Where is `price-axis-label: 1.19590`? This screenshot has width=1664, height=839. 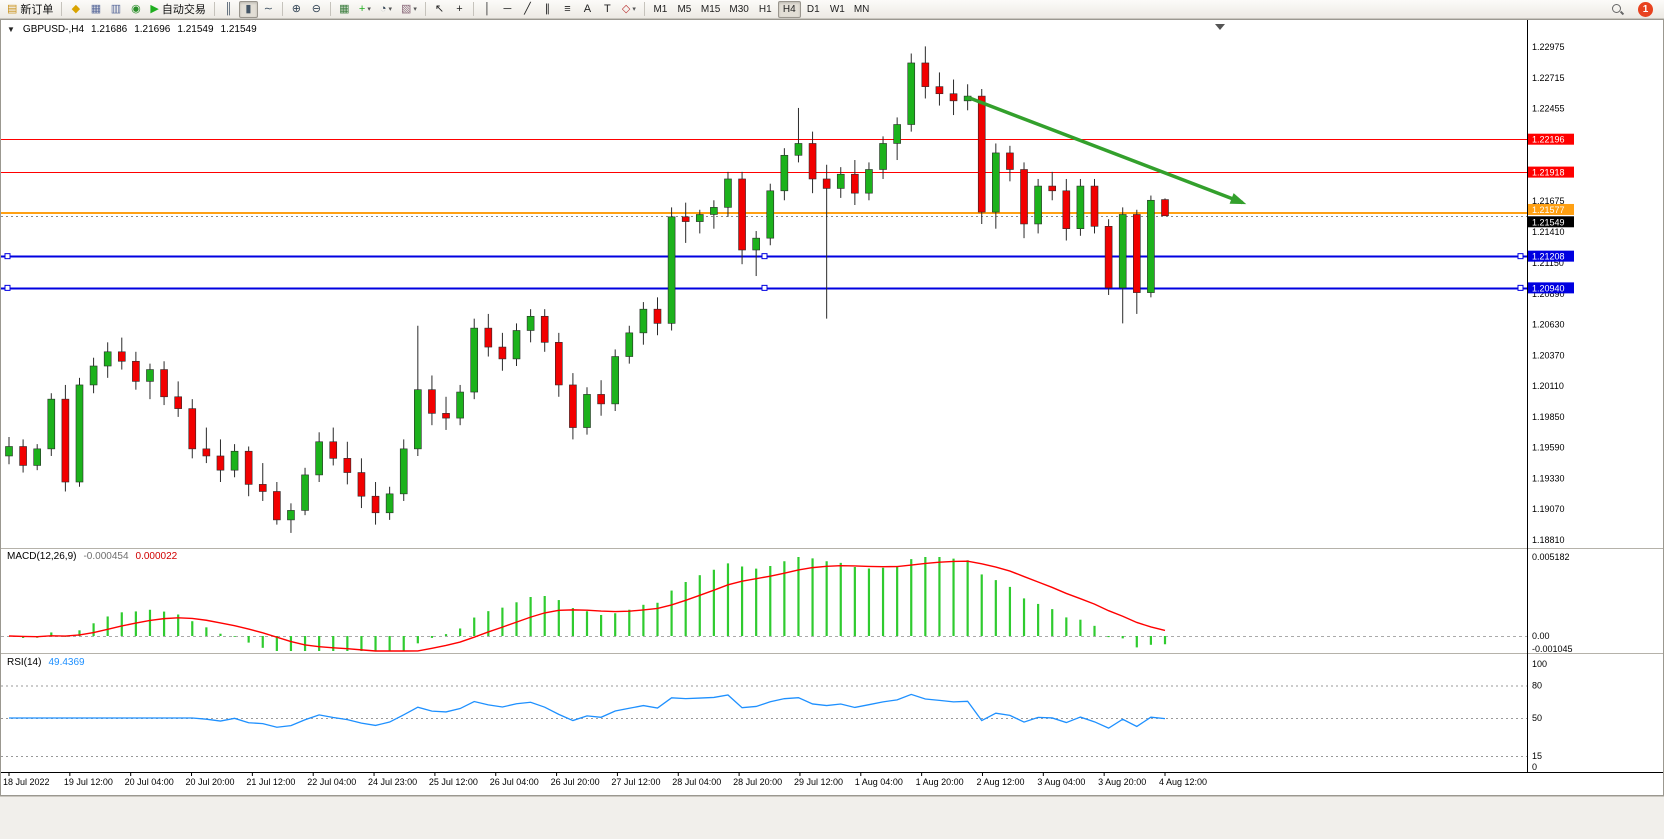 price-axis-label: 1.19590 is located at coordinates (1548, 448).